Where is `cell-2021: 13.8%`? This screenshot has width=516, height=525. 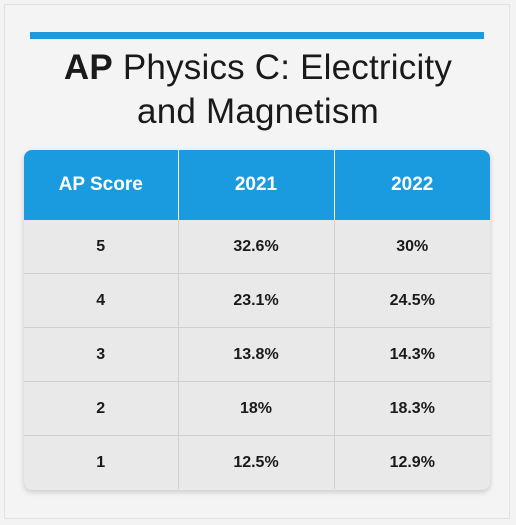
cell-2021: 13.8% is located at coordinates (255, 354).